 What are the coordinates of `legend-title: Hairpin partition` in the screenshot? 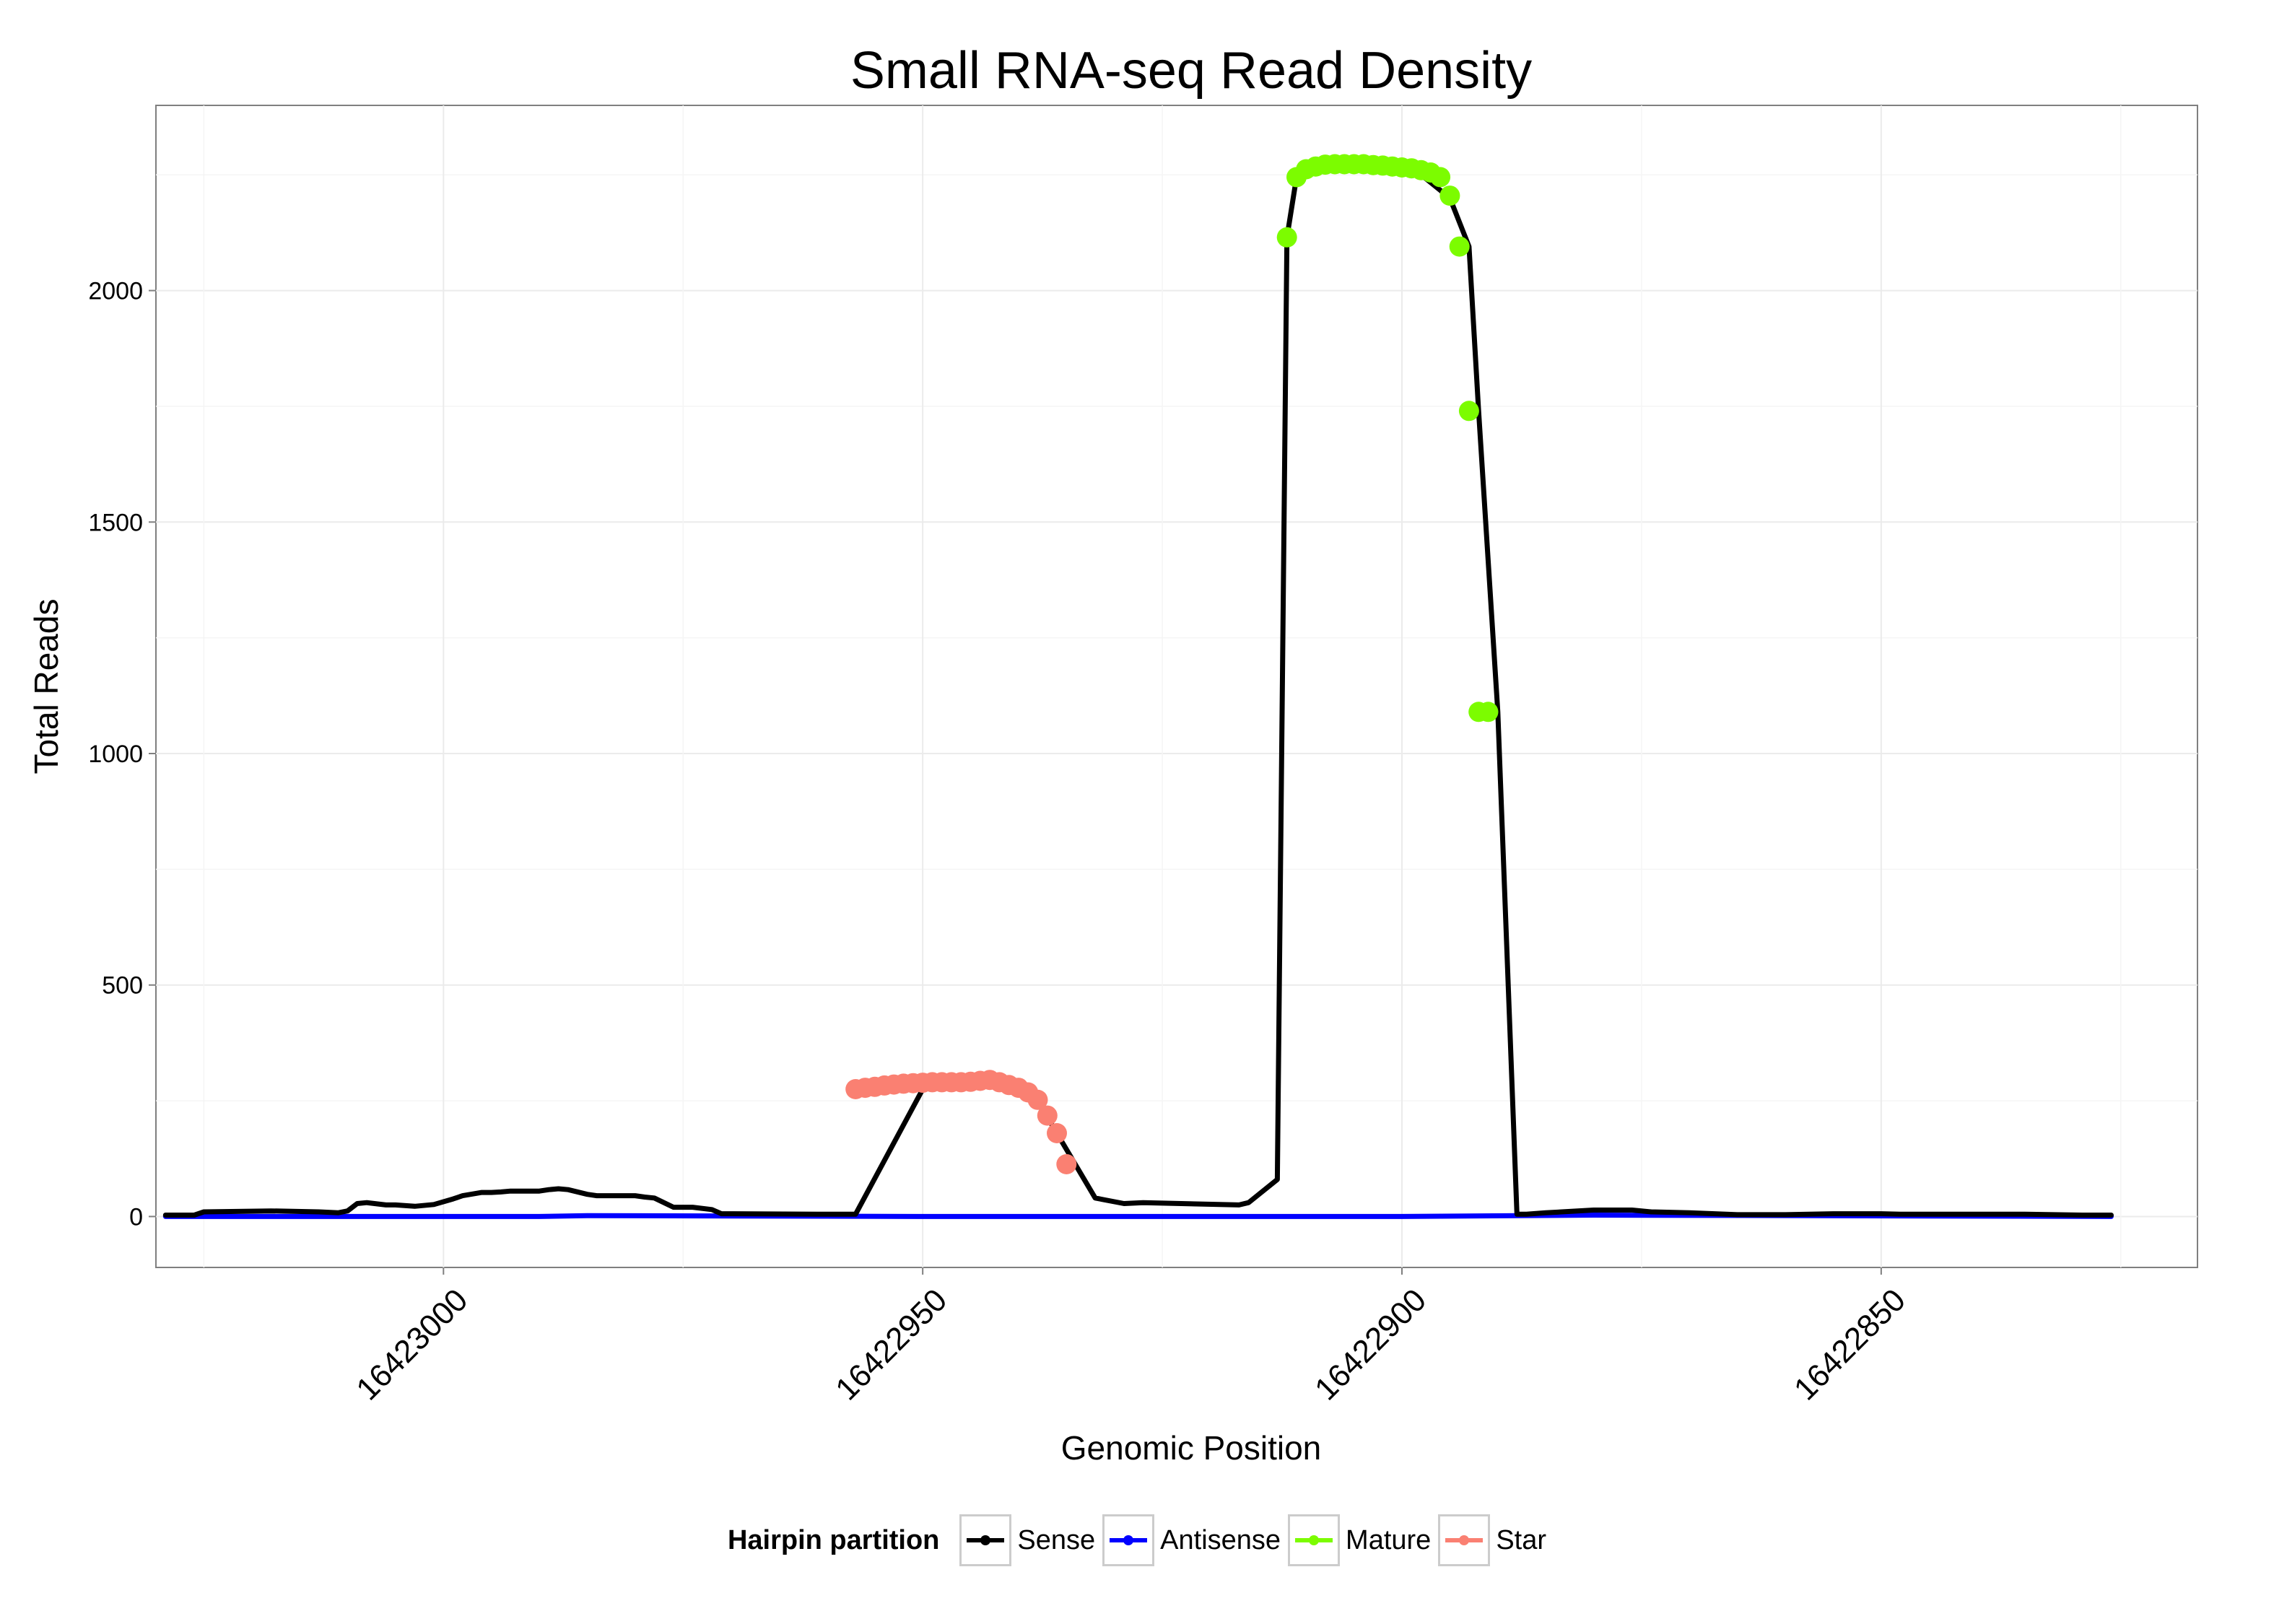 It's located at (834, 1539).